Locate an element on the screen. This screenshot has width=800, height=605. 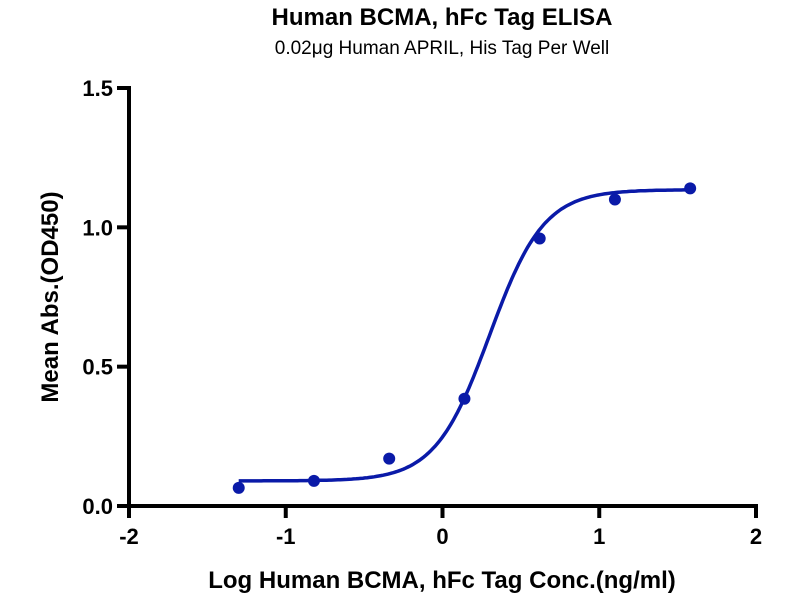
x-tick-label: 0 is located at coordinates (442, 536).